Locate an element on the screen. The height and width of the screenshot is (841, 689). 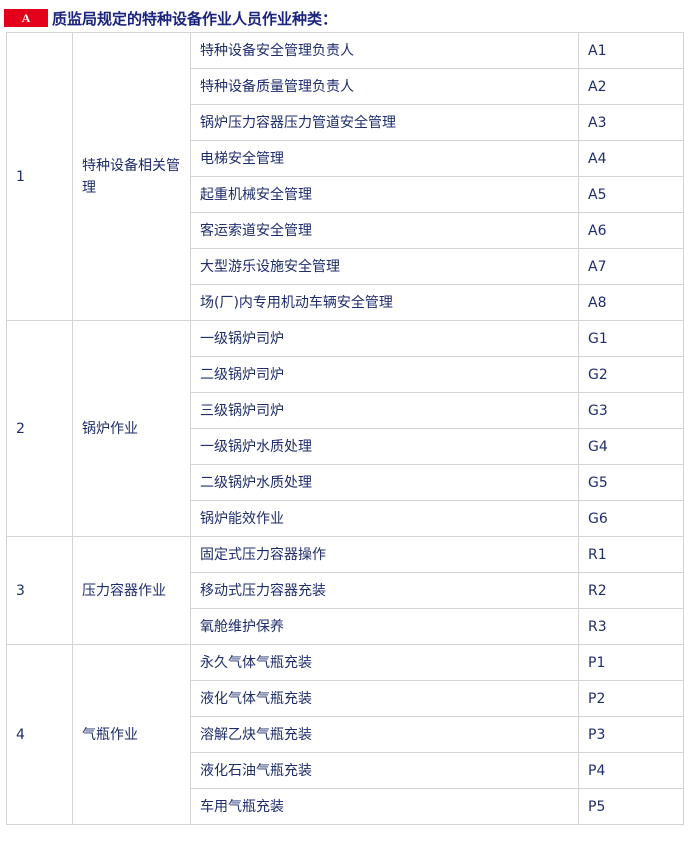
item-code: P5 is located at coordinates (631, 806).